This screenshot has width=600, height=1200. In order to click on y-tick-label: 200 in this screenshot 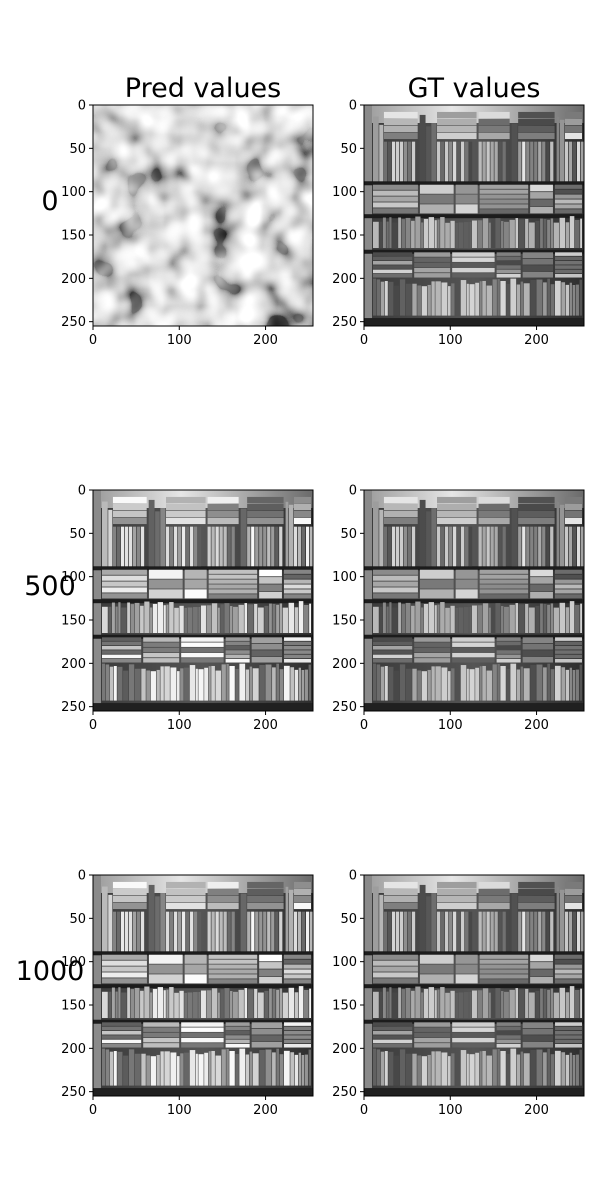, I will do `click(344, 279)`.